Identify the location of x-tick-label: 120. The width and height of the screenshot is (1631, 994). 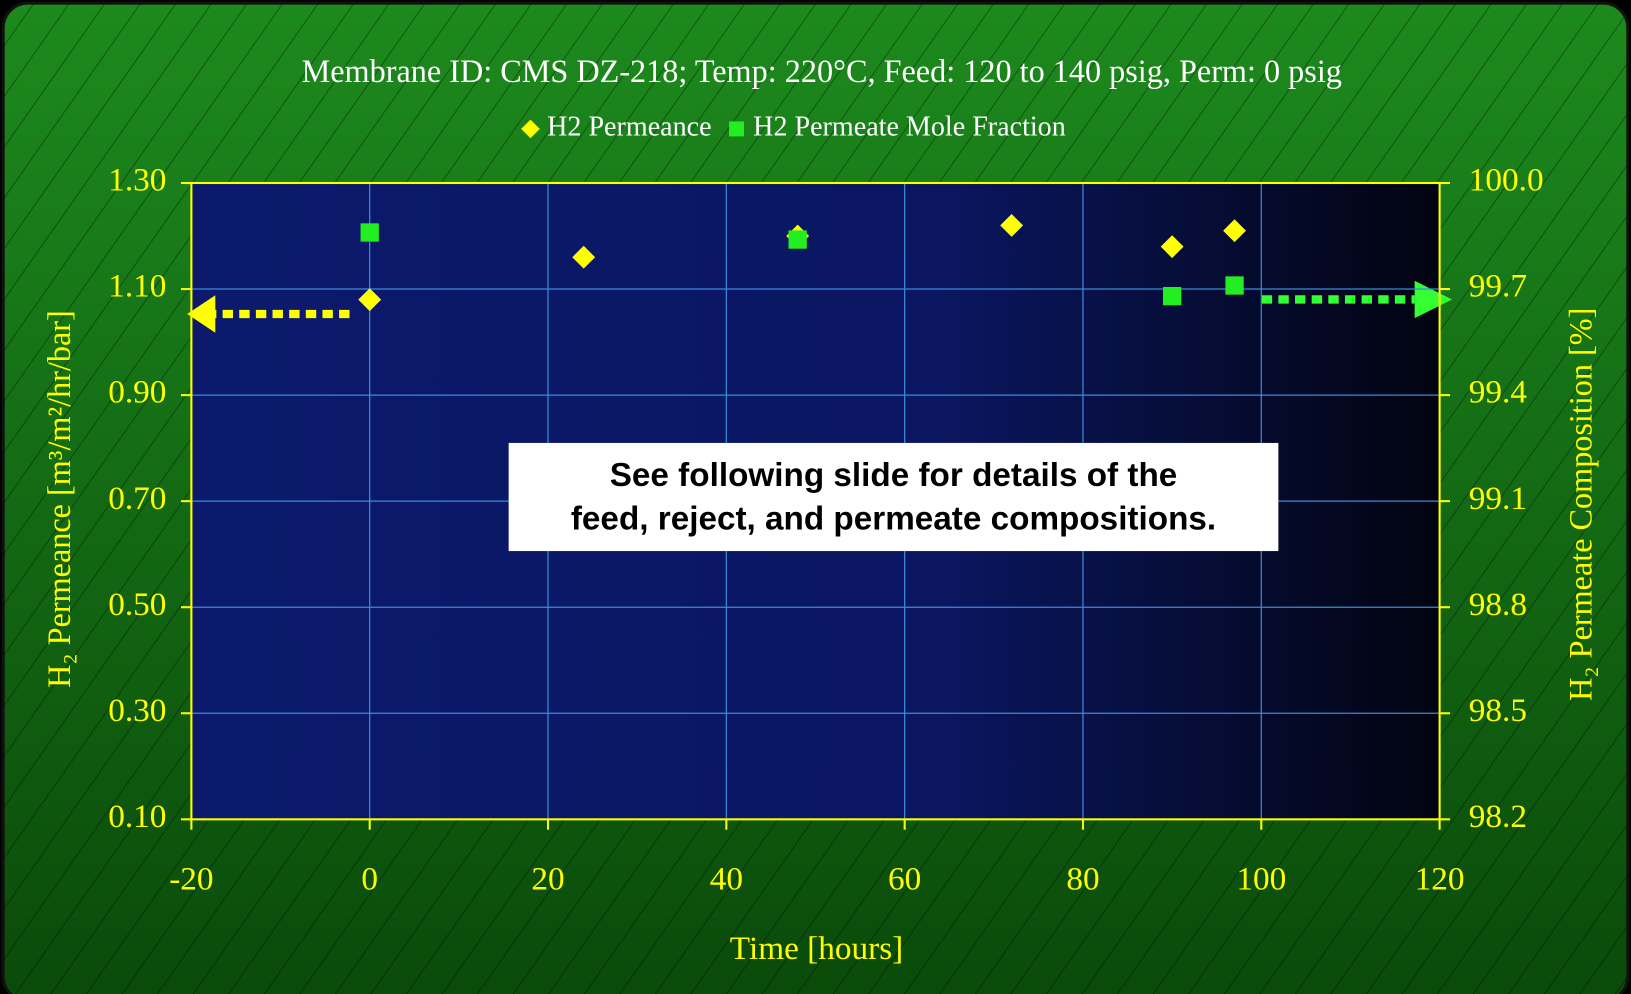
(1440, 878).